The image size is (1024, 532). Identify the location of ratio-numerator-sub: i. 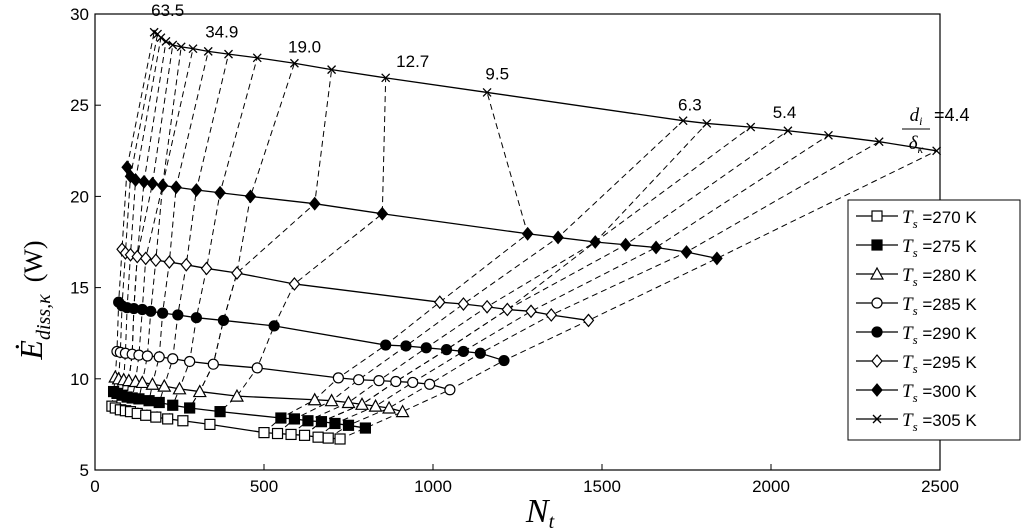
(920, 121).